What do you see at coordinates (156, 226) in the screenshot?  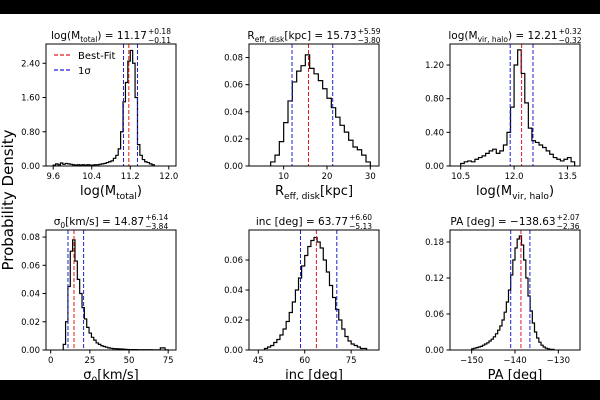 I see `panel-title-lower-error: −3.84` at bounding box center [156, 226].